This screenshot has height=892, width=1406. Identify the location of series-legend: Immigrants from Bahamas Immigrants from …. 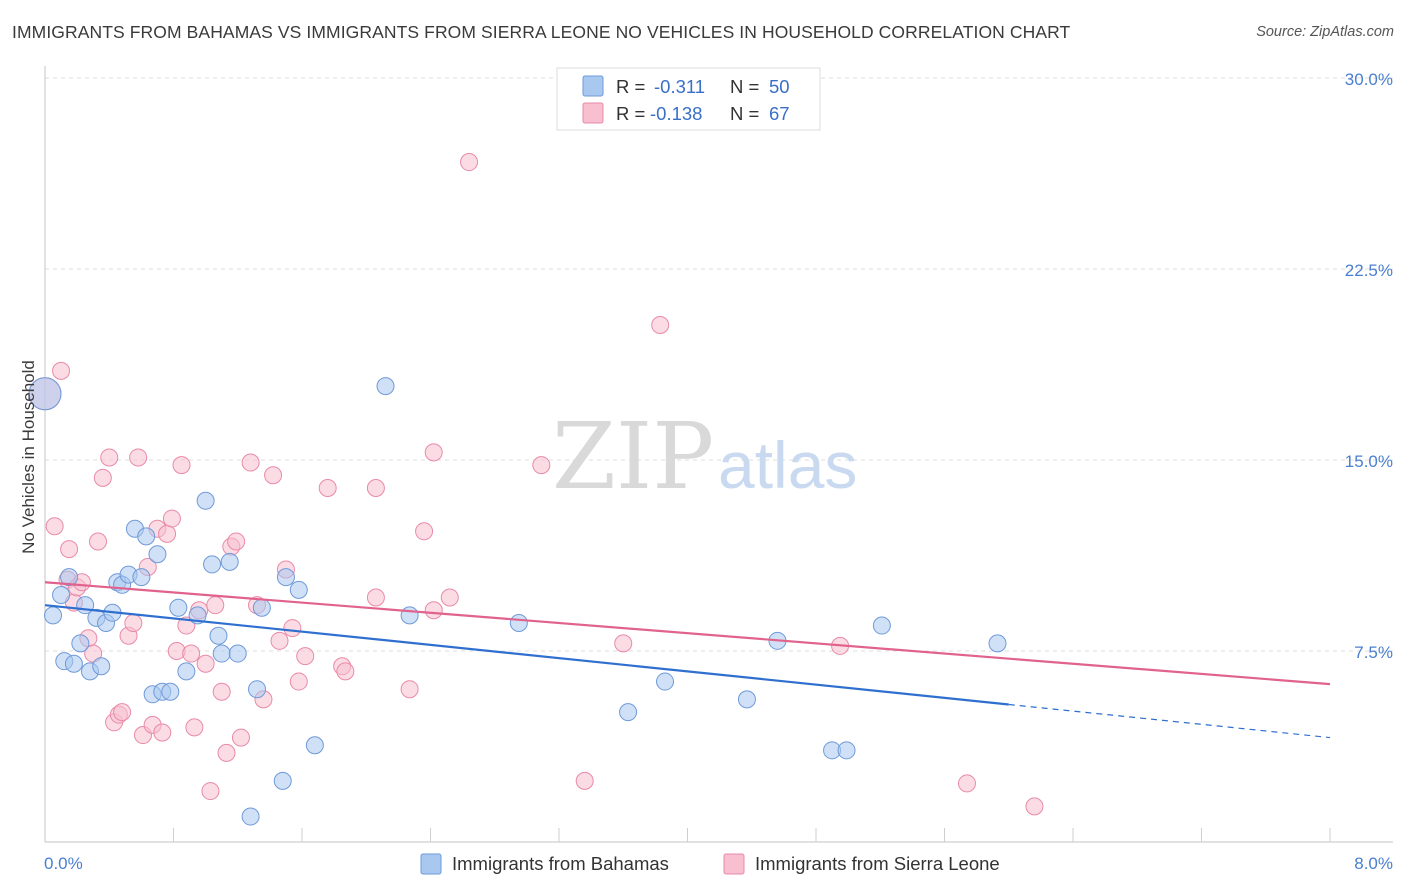
(710, 864).